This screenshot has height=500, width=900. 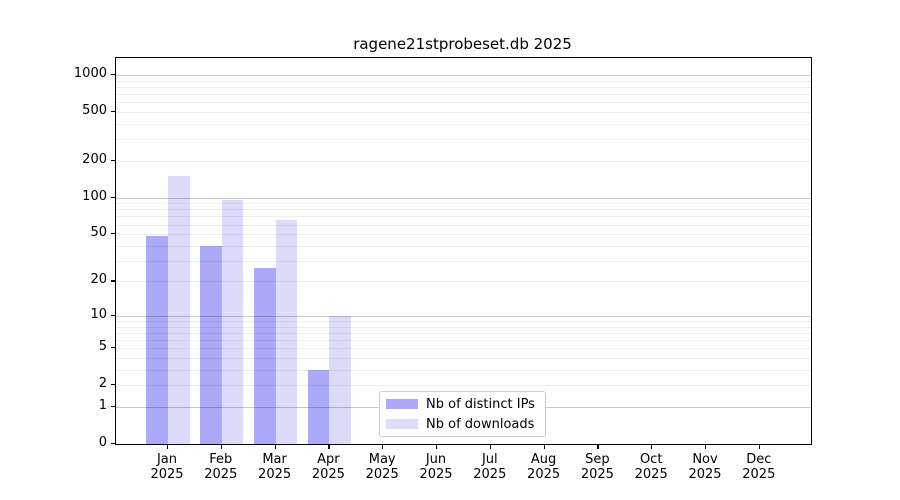 I want to click on x-tick-label-apr: Apr 2025, so click(x=328, y=467).